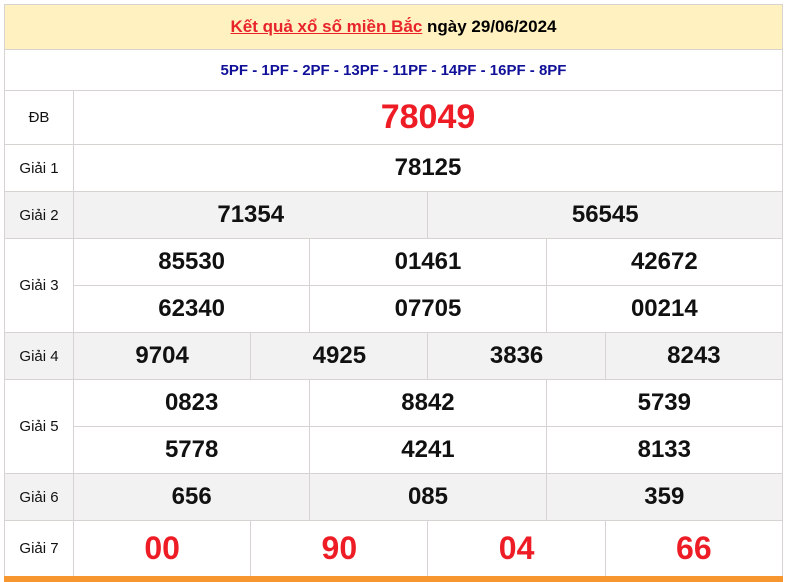 The height and width of the screenshot is (582, 788). I want to click on prize-number: 56545, so click(605, 215).